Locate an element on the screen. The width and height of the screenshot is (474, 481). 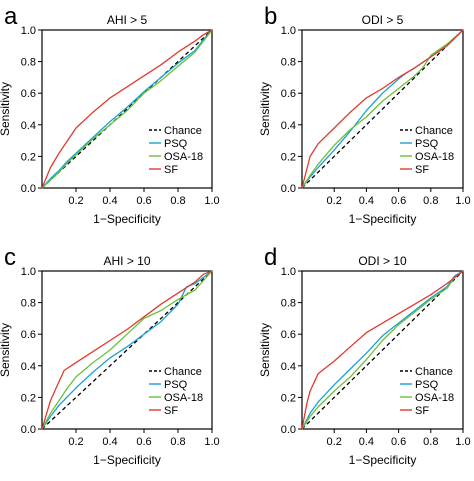
panel-letter: b is located at coordinates (270, 16).